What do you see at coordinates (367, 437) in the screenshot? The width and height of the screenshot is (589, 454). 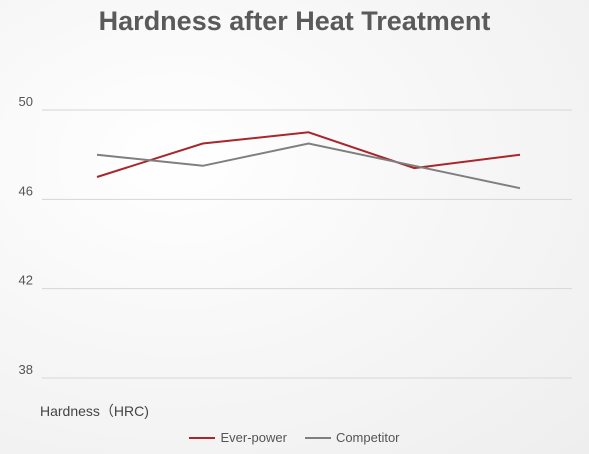 I see `legend-label-competitor: Competitor` at bounding box center [367, 437].